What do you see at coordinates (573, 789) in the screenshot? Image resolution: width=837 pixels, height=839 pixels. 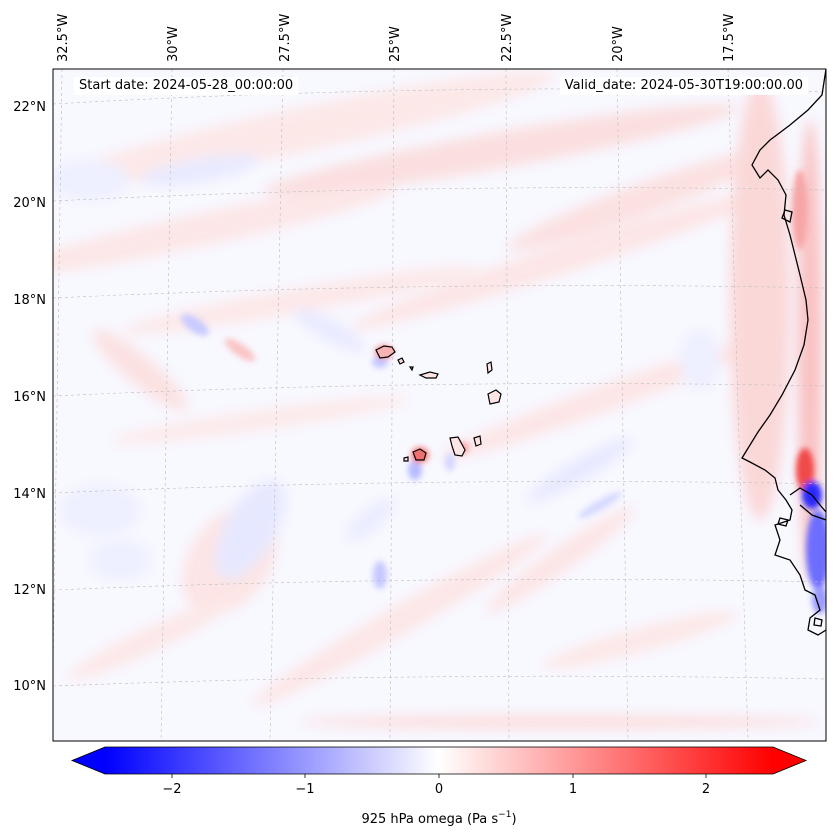 I see `colorbar-tick-label: 1` at bounding box center [573, 789].